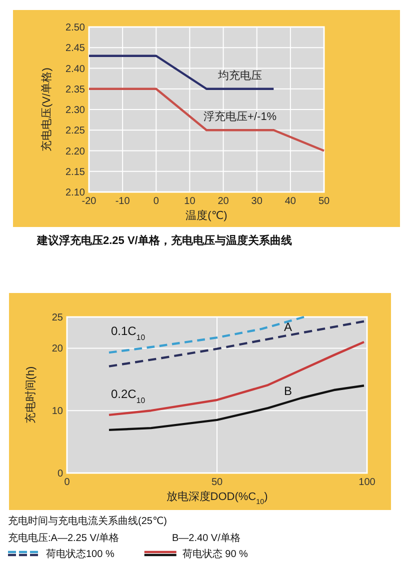 The image size is (413, 565). What do you see at coordinates (60, 474) in the screenshot?
I see `y-tick-label: 0` at bounding box center [60, 474].